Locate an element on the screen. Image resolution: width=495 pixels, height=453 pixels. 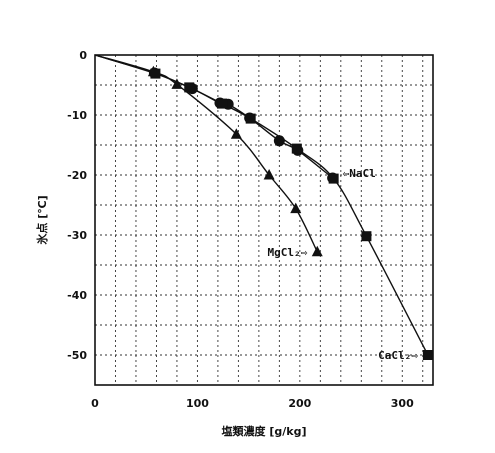
x-tick-label: 0 is located at coordinates (95, 403).